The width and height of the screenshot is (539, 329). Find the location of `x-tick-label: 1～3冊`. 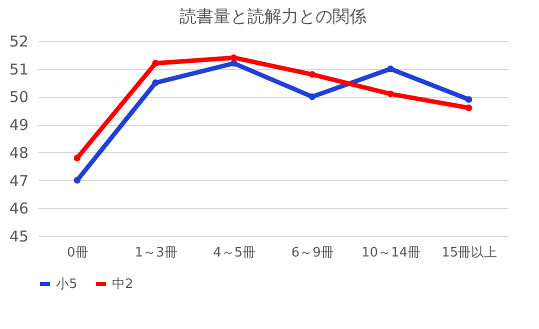

x-tick-label: 1～3冊 is located at coordinates (156, 253).